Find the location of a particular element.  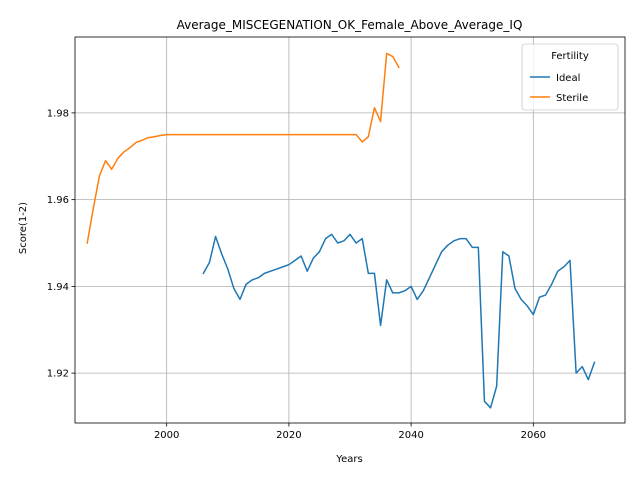

y-axis-label: Score(1-2) is located at coordinates (23, 228).